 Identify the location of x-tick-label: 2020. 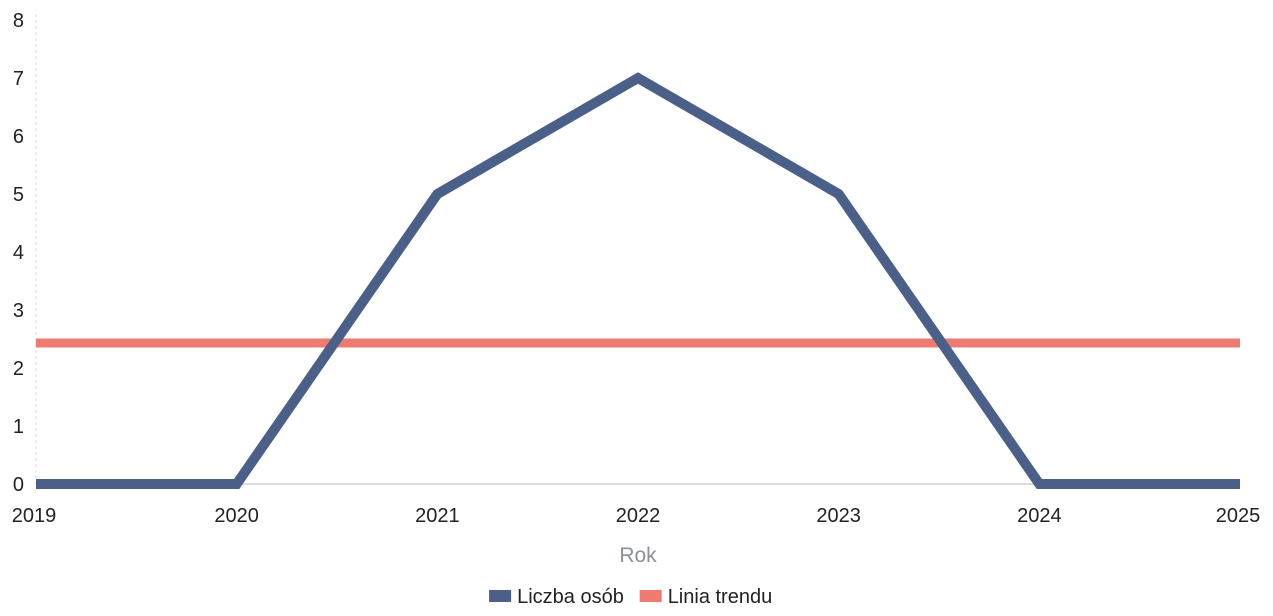
(236, 516).